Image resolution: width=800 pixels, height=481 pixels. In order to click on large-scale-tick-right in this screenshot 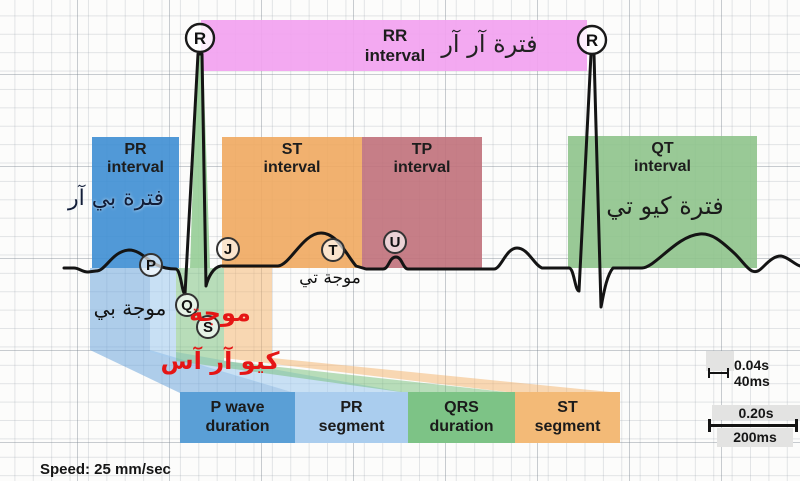, I will do `click(796, 425)`.